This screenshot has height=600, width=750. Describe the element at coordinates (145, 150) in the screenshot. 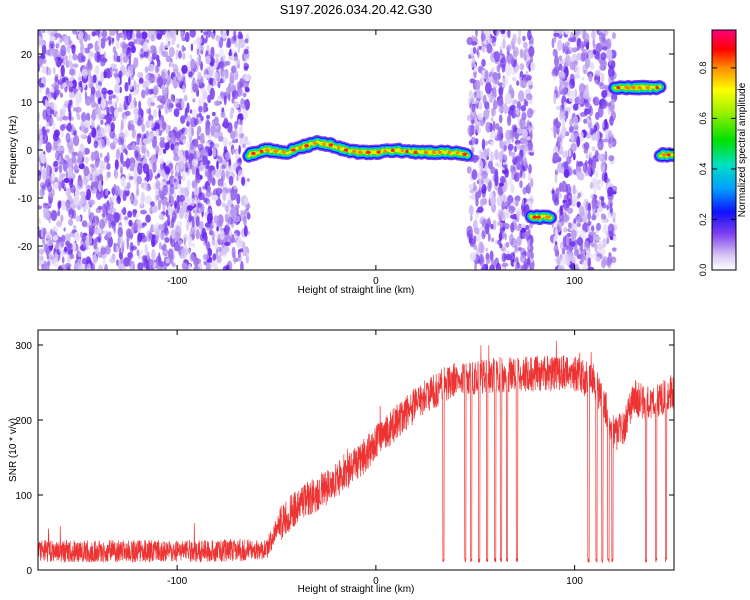

I see `noise-region` at that location.